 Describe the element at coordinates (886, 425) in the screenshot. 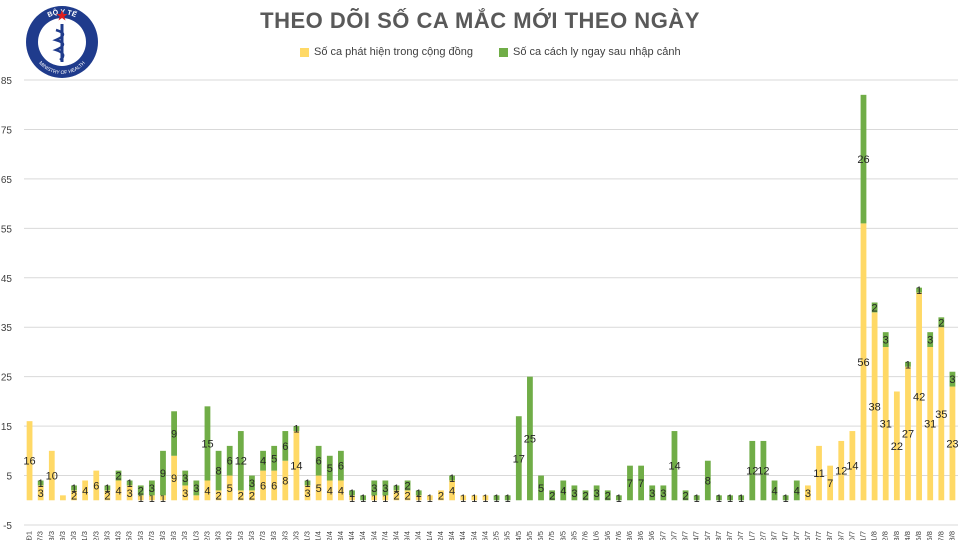

I see `data-label-community: 31` at that location.